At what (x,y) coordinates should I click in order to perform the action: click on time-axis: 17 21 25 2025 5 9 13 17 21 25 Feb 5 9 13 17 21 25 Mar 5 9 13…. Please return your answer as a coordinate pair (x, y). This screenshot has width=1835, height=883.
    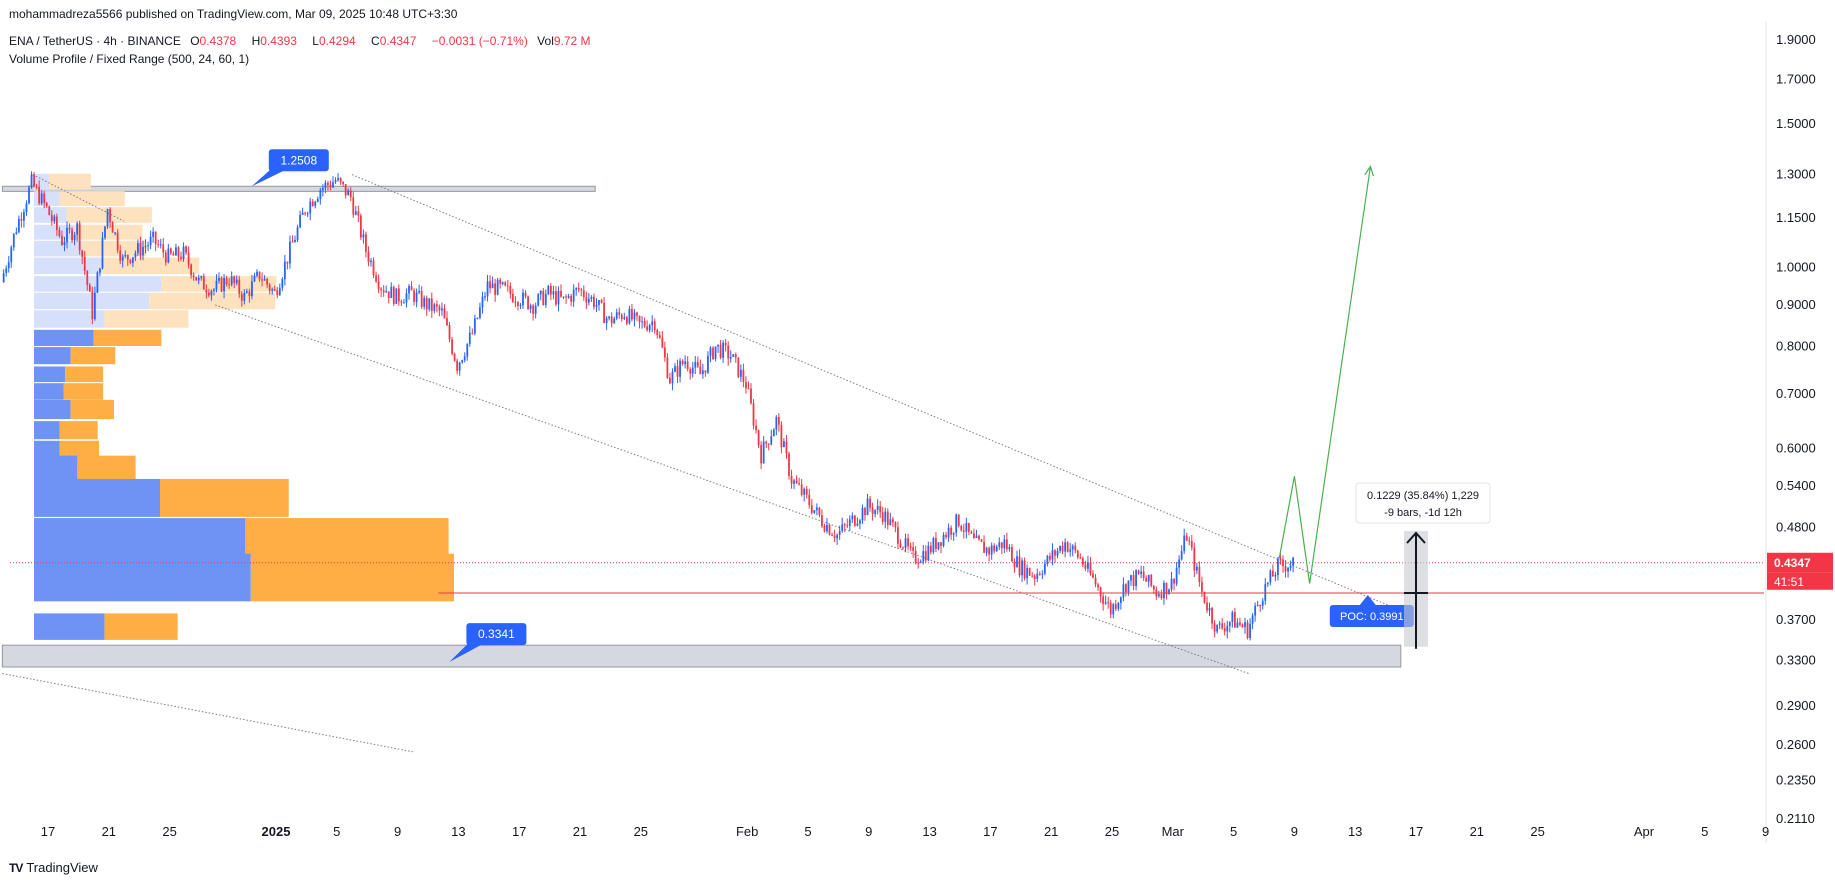
    Looking at the image, I should click on (905, 831).